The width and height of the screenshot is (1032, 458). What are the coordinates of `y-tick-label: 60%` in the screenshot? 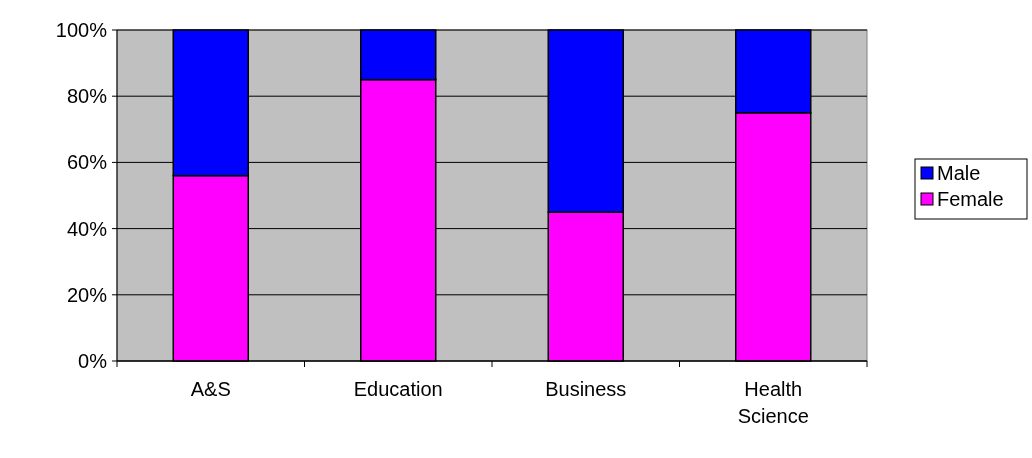 It's located at (87, 162).